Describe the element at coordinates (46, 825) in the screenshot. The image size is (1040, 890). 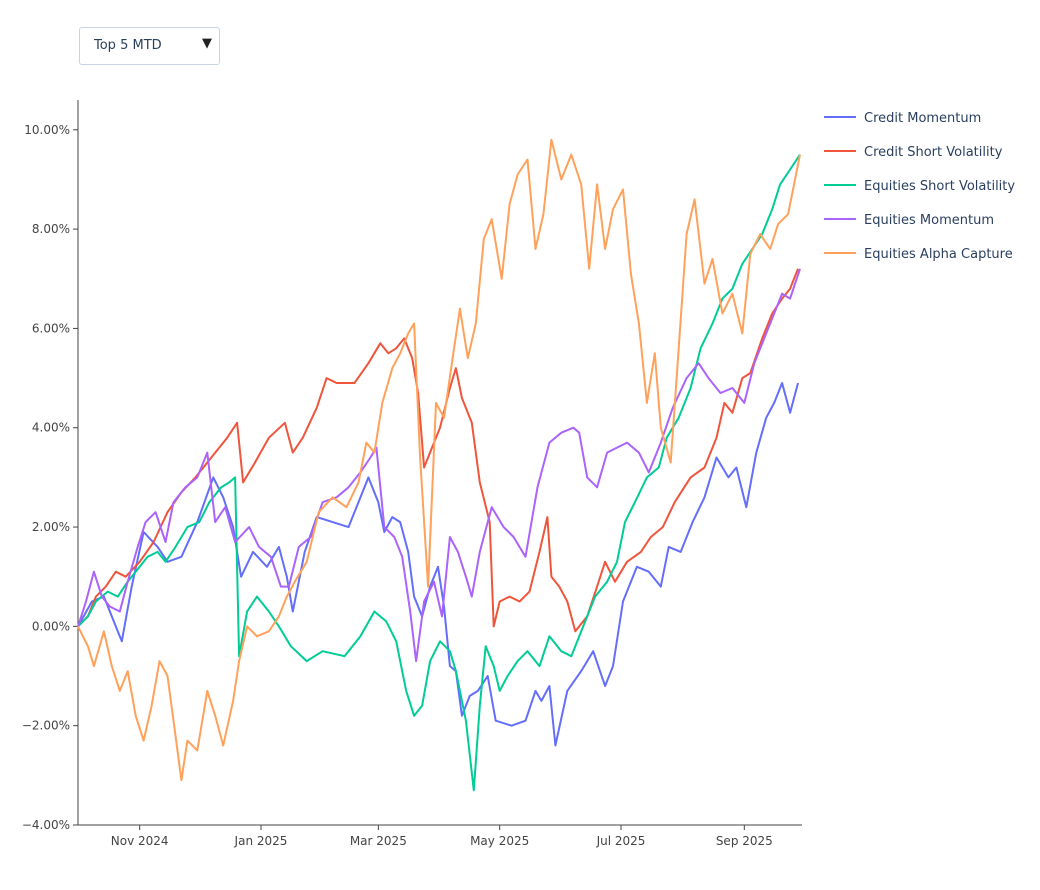
I see `y-tick-label: −4.00%` at that location.